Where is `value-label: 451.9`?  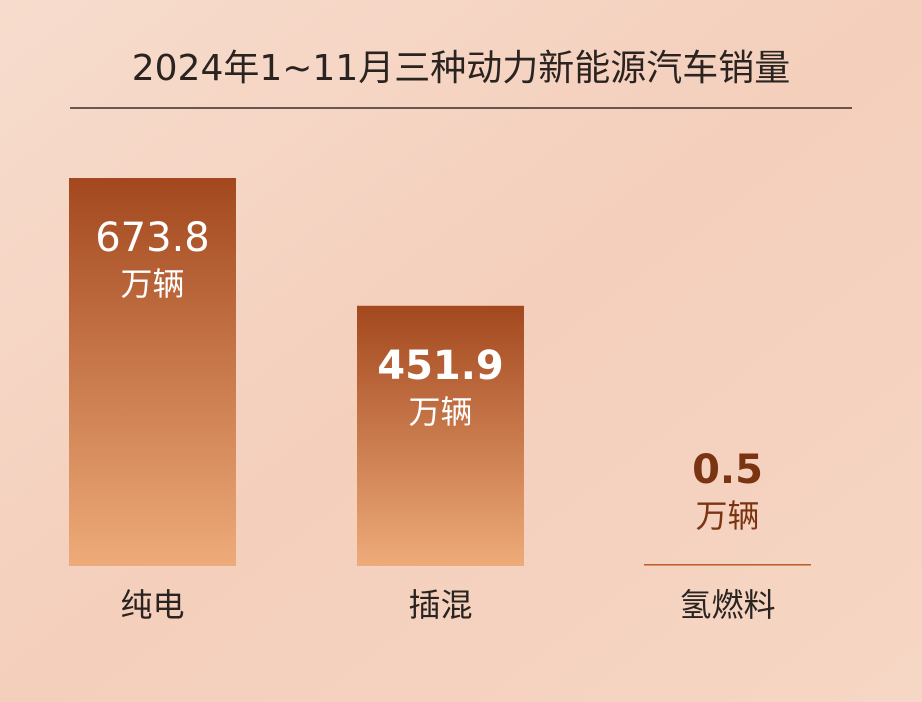
value-label: 451.9 is located at coordinates (440, 366).